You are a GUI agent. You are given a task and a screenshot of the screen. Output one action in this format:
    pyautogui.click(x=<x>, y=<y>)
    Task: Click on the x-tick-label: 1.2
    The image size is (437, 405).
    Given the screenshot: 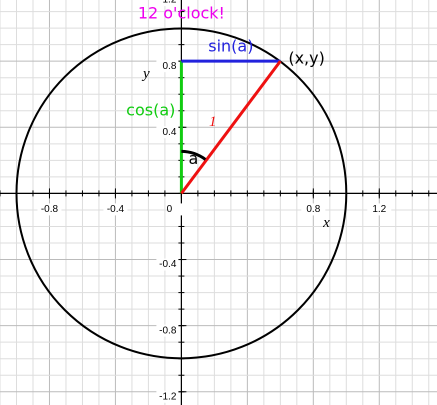 What is the action you would take?
    pyautogui.click(x=379, y=209)
    